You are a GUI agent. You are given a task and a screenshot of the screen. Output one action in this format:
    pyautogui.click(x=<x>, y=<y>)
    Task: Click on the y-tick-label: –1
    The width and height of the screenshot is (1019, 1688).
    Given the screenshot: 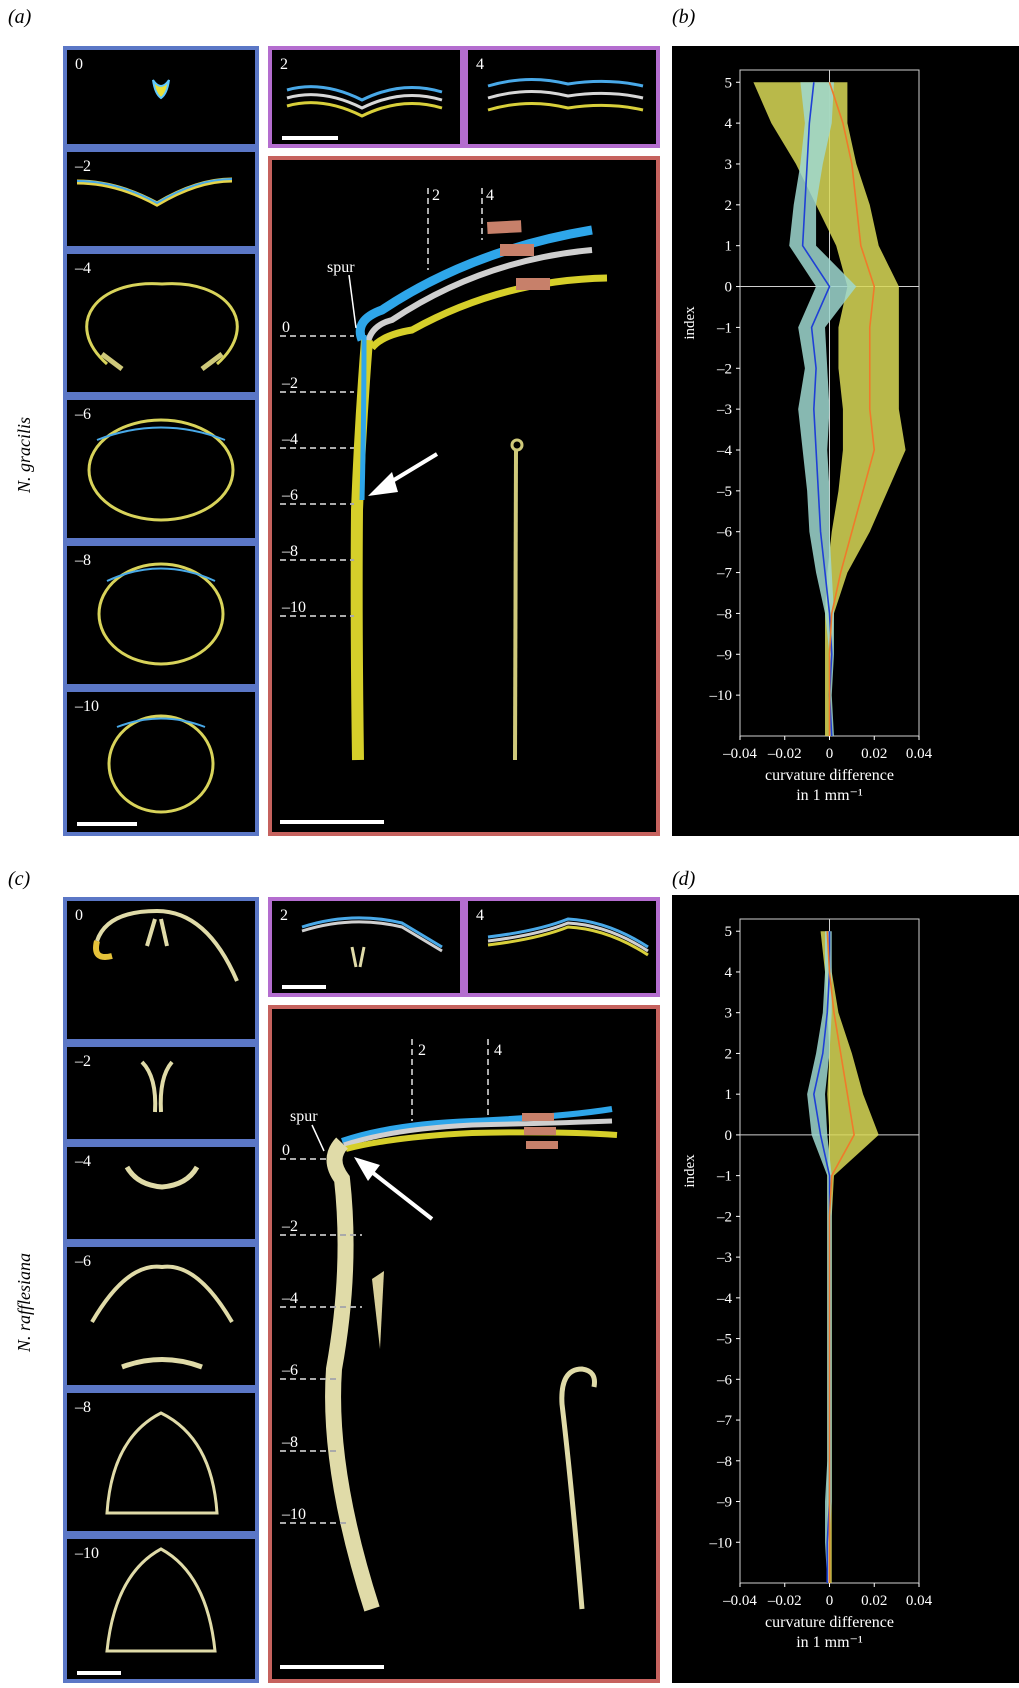 What is the action you would take?
    pyautogui.click(x=724, y=1177)
    